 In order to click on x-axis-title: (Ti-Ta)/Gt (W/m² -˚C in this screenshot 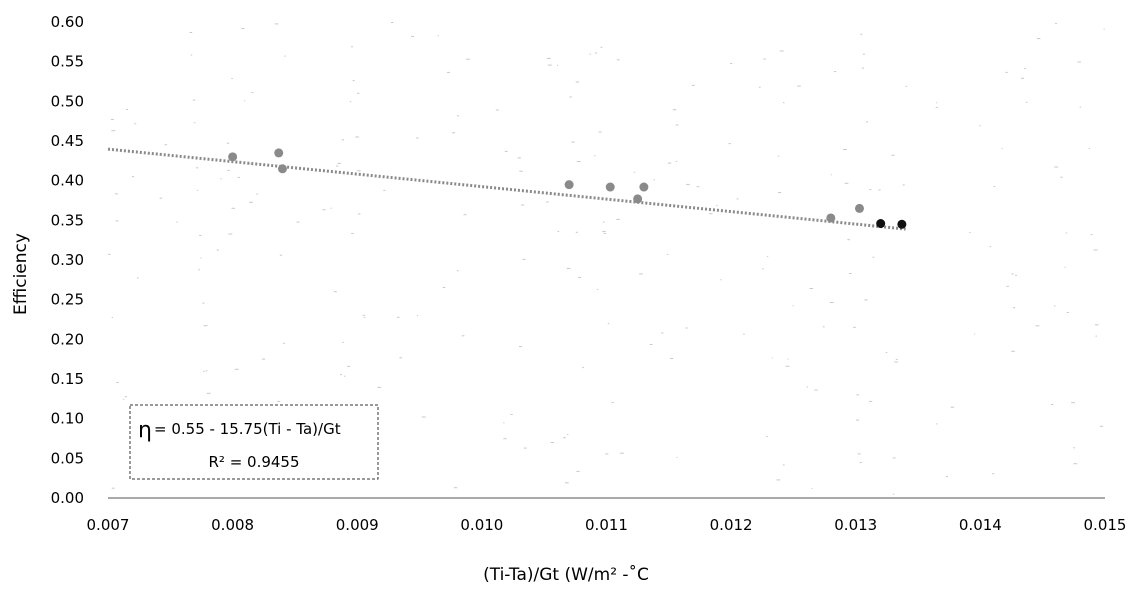, I will do `click(566, 574)`.